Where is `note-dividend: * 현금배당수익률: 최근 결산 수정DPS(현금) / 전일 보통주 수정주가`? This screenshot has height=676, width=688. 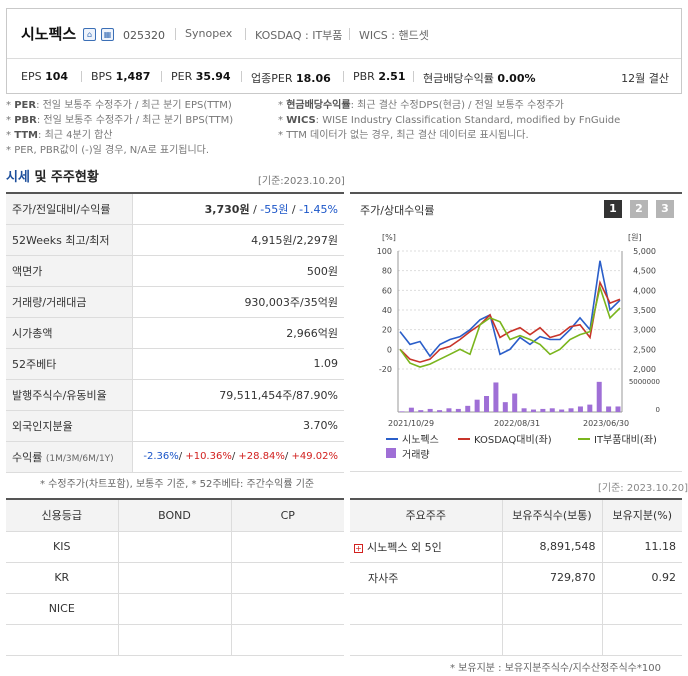
note-dividend: * 현금배당수익률: 최근 결산 수정DPS(현금) / 전일 보통주 수정주가 is located at coordinates (421, 105).